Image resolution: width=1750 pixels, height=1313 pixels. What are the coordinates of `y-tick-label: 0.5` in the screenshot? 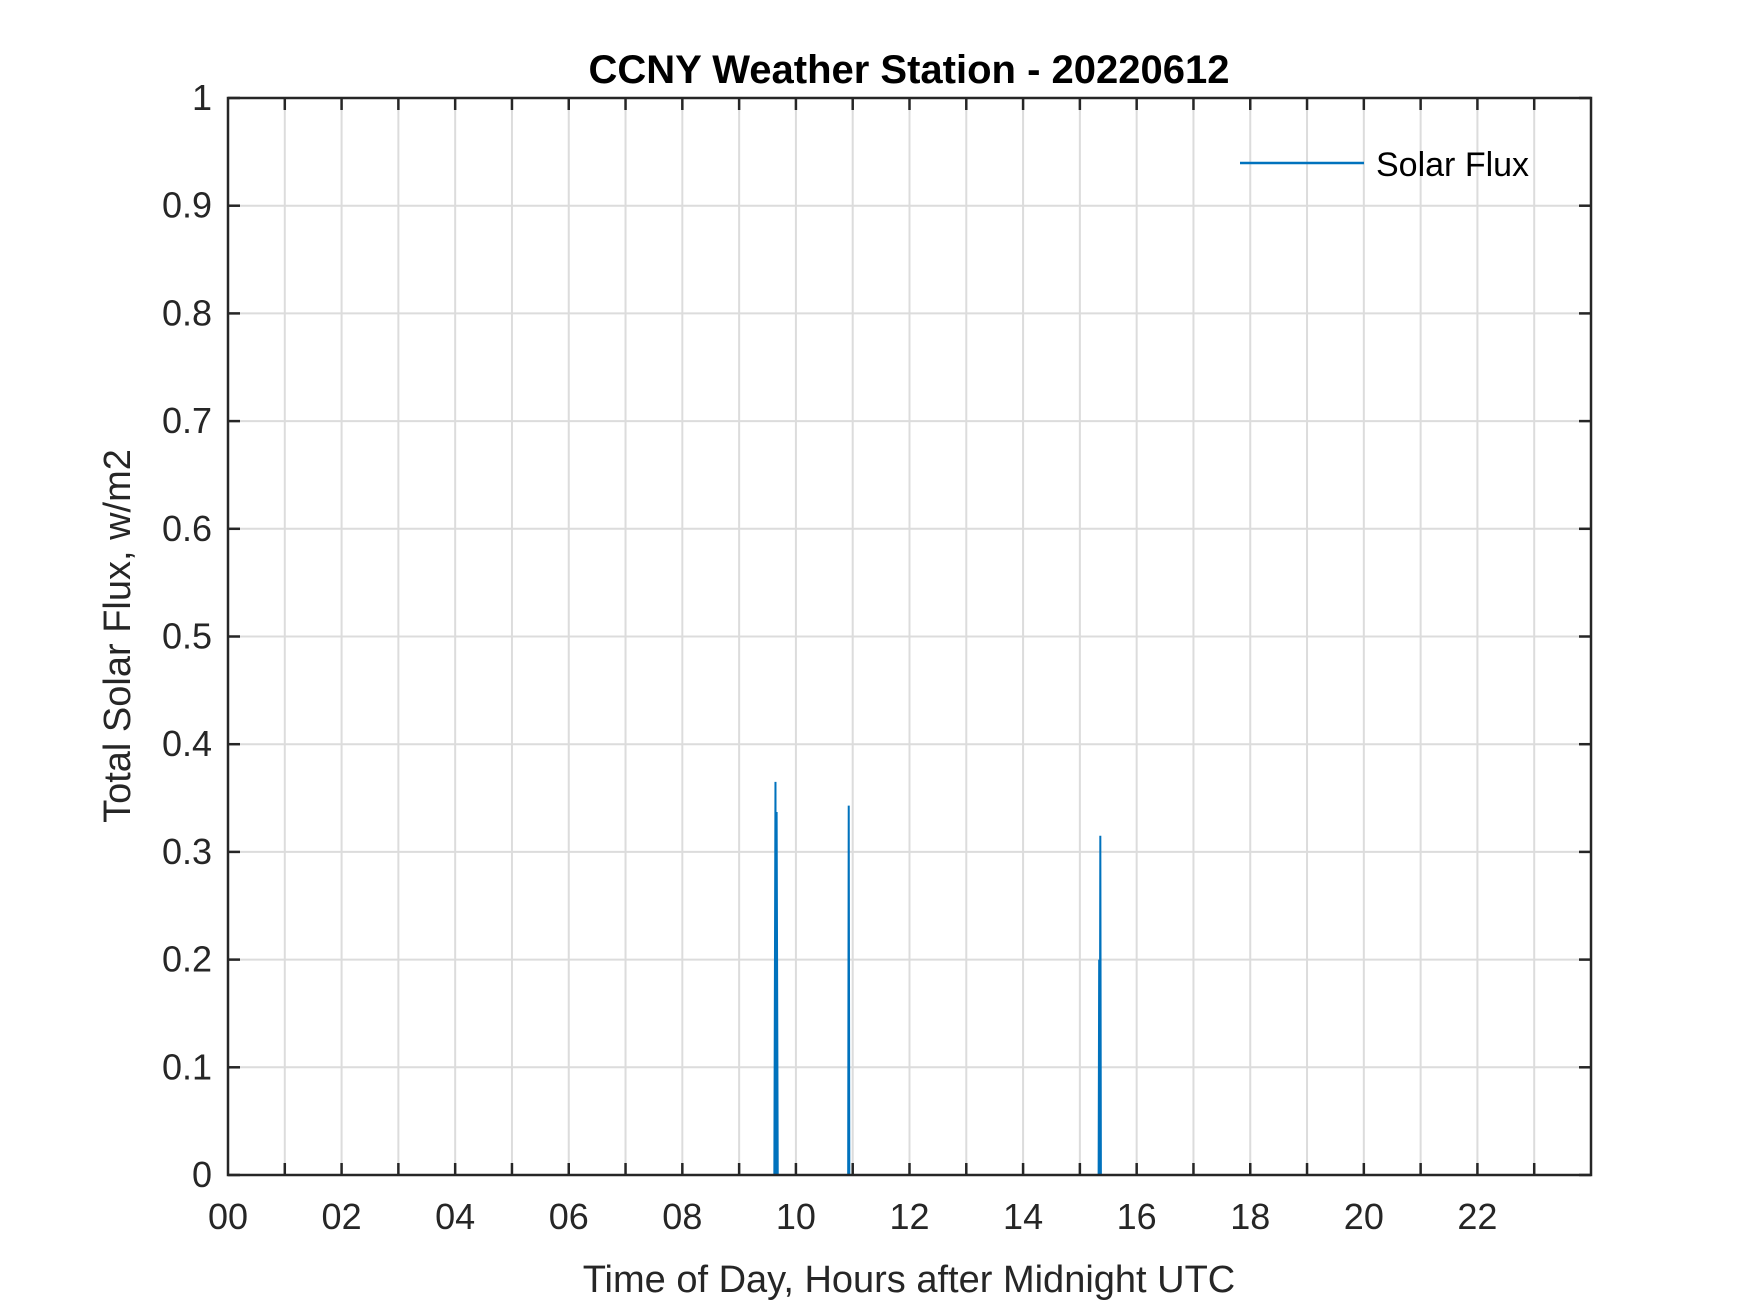 It's located at (187, 636).